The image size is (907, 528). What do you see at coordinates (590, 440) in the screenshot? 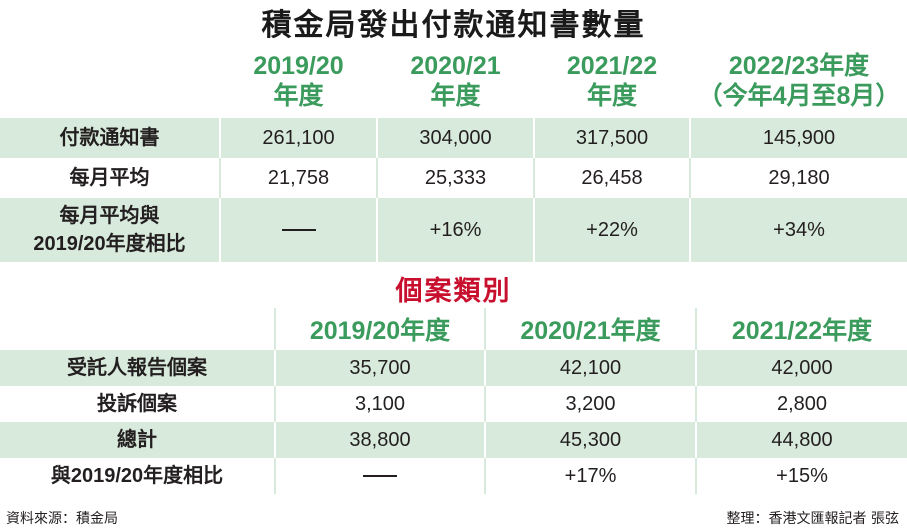
I see `table-cell: 45,300` at bounding box center [590, 440].